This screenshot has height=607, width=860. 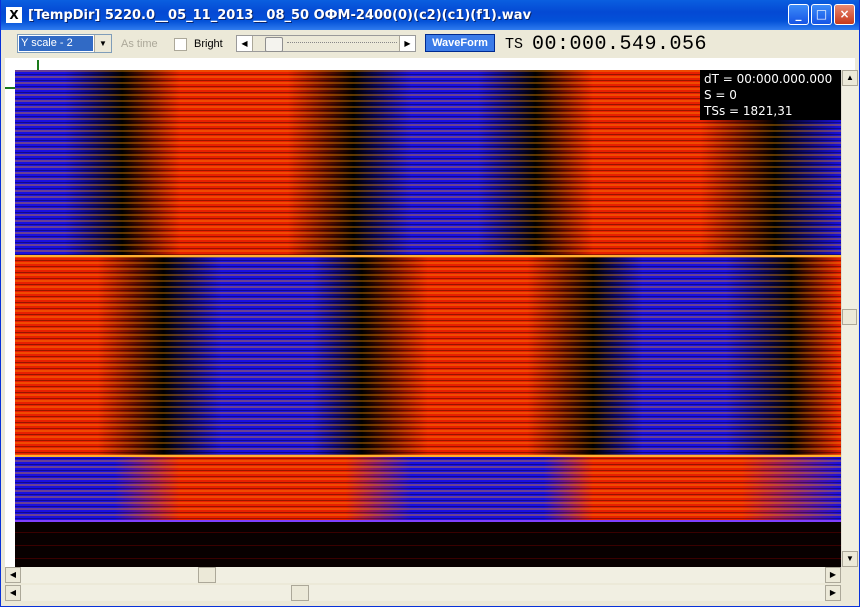 I want to click on ruler-marker, so click(x=38, y=65).